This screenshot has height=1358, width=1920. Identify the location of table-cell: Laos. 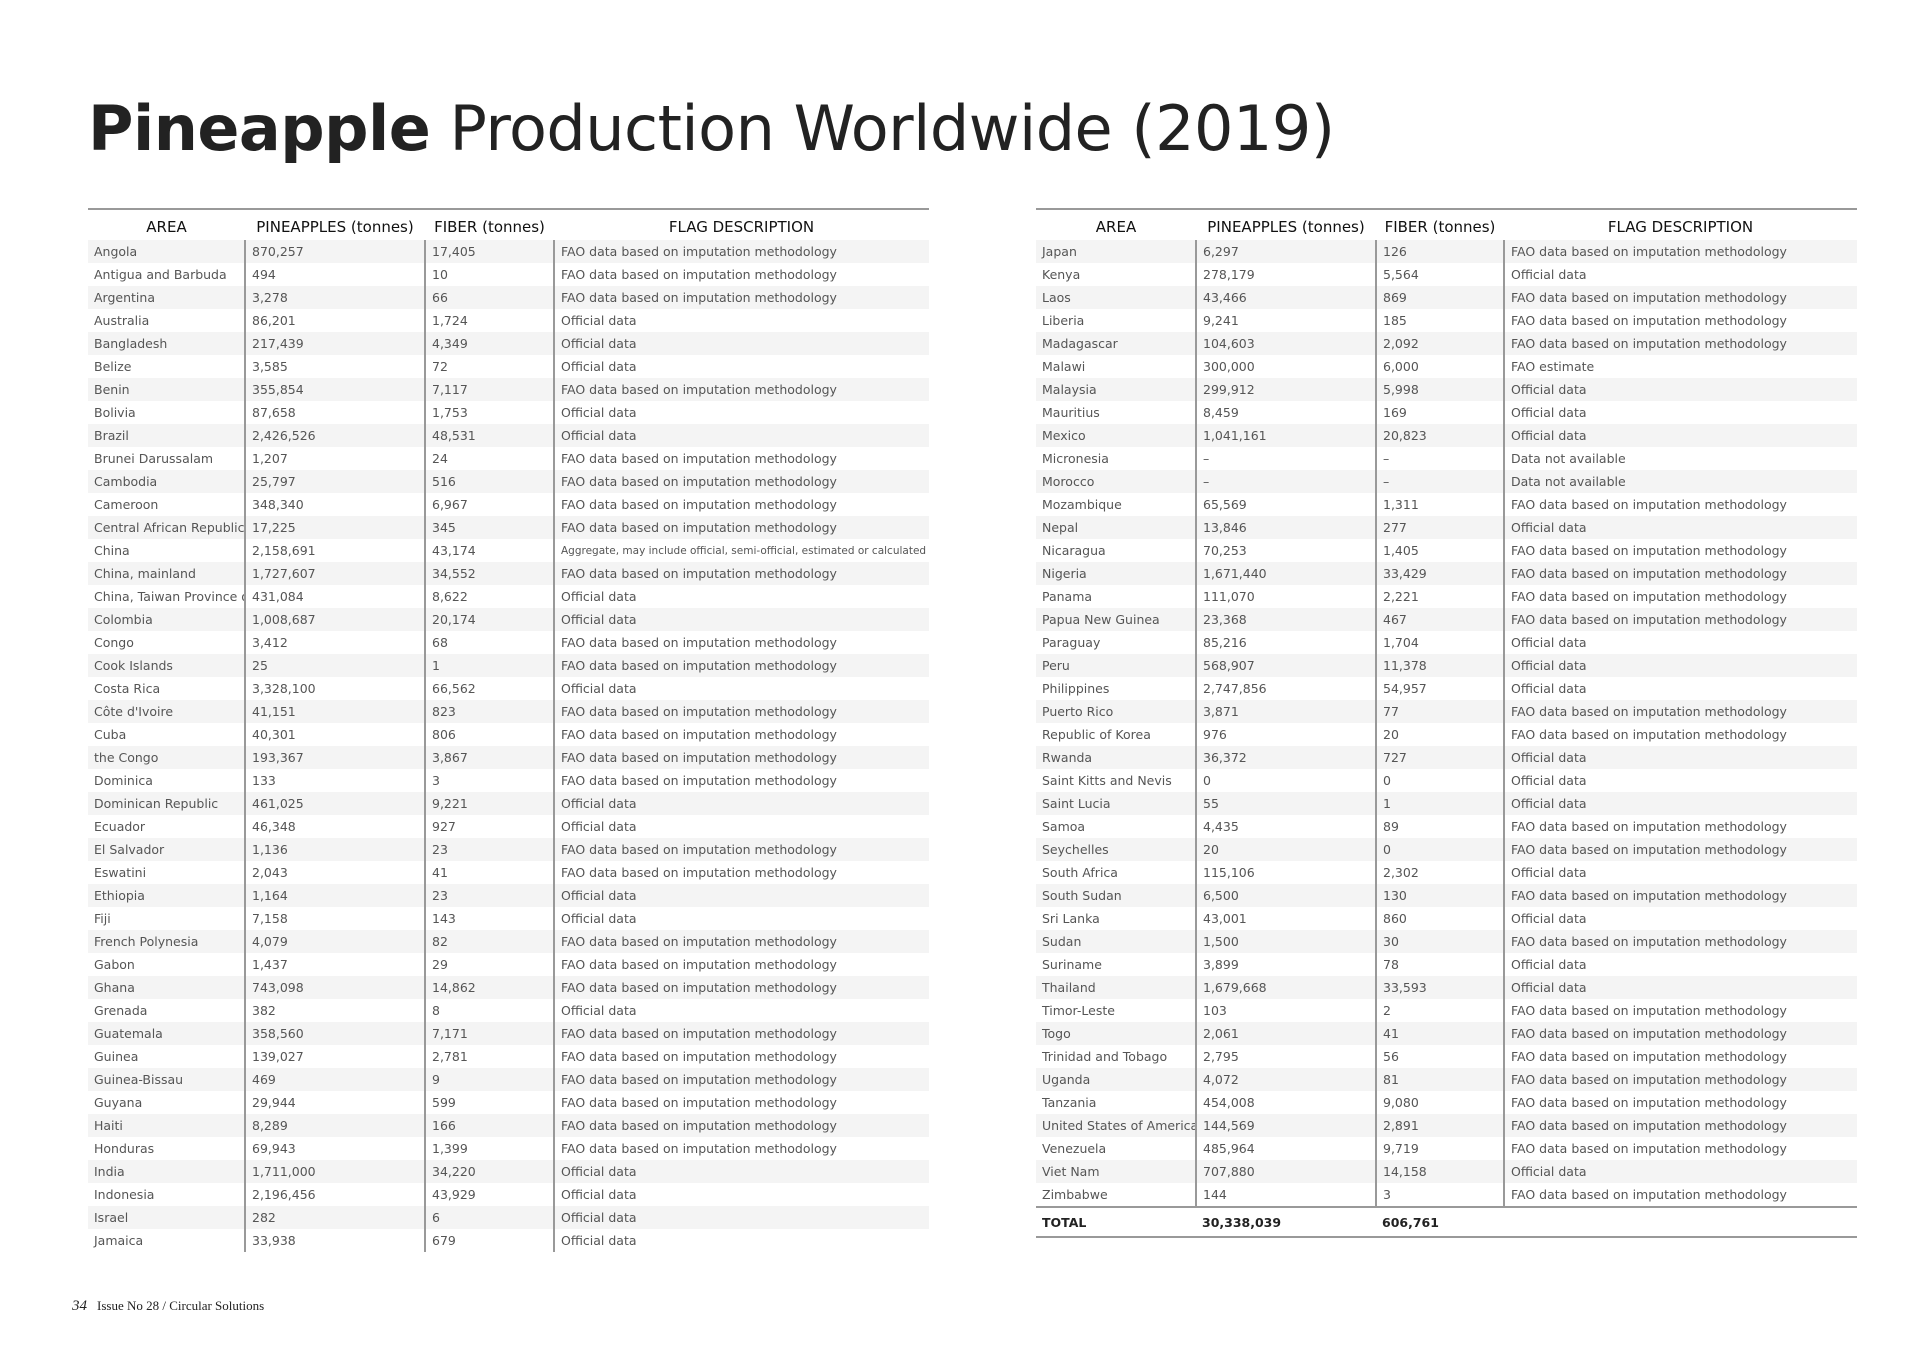
(1116, 297).